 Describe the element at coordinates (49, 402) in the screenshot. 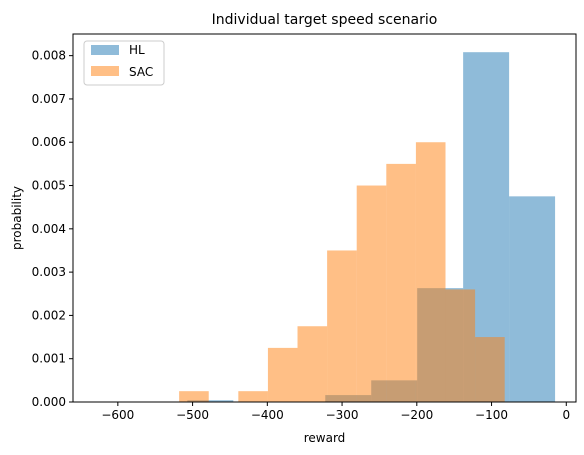

I see `y-tick-label: 0.000` at that location.